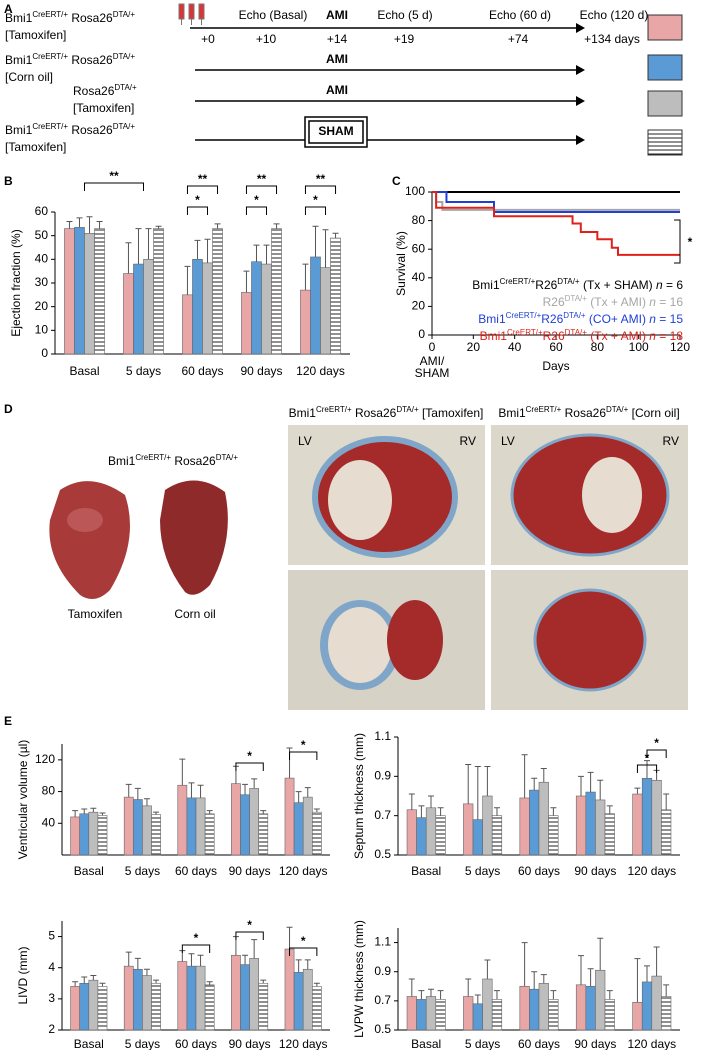 The height and width of the screenshot is (1050, 703). I want to click on y-axis-label: Ventricular volume (µl), so click(23, 800).